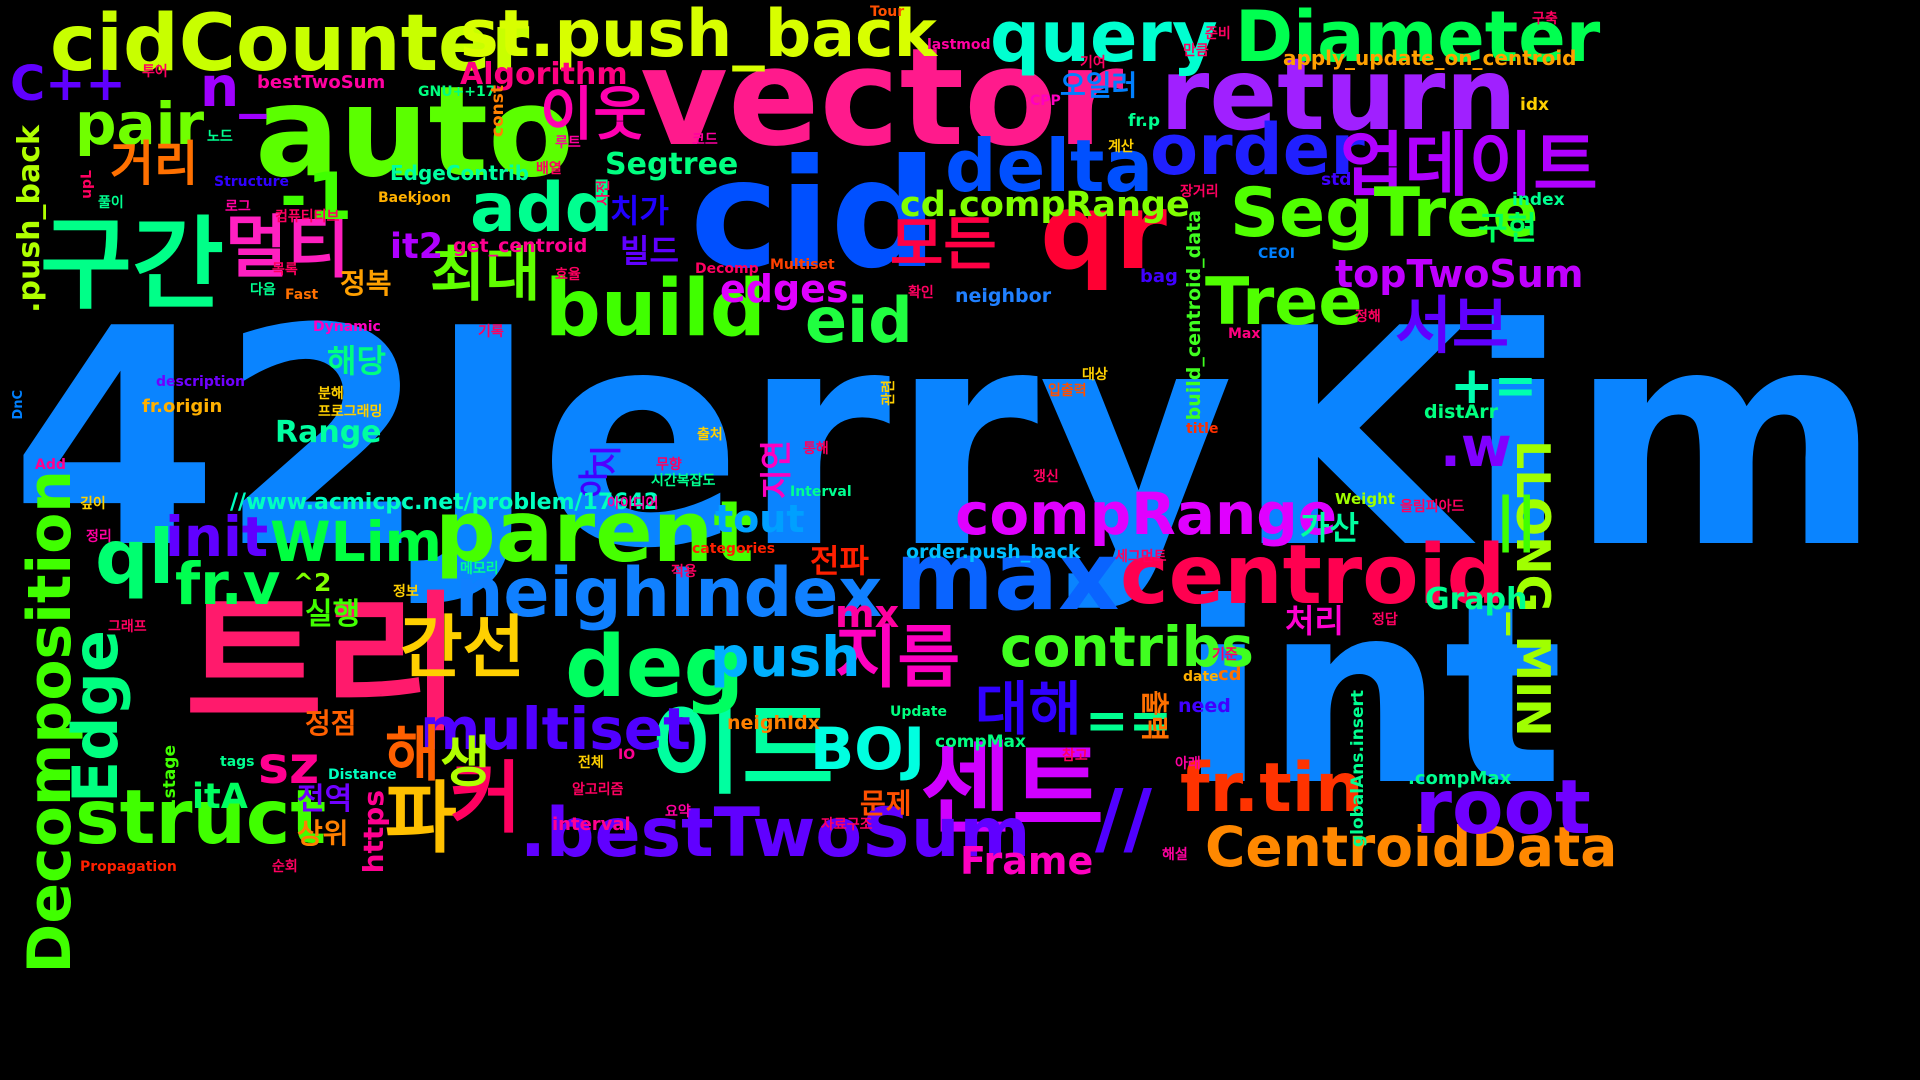 This screenshot has height=1080, width=1920. What do you see at coordinates (776, 469) in the screenshot?
I see `cloud-word: 지연` at bounding box center [776, 469].